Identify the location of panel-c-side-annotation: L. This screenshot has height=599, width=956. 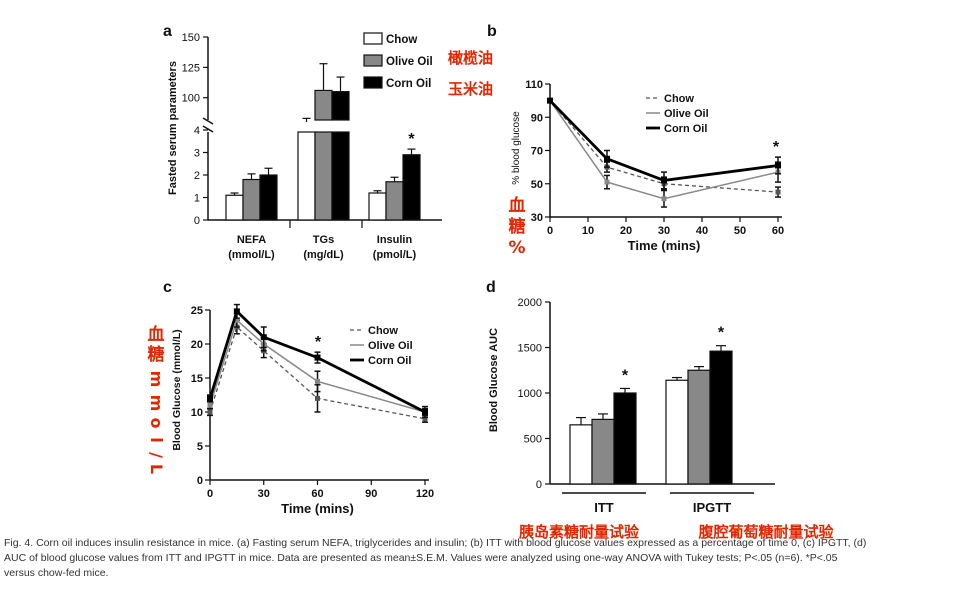
(156, 469).